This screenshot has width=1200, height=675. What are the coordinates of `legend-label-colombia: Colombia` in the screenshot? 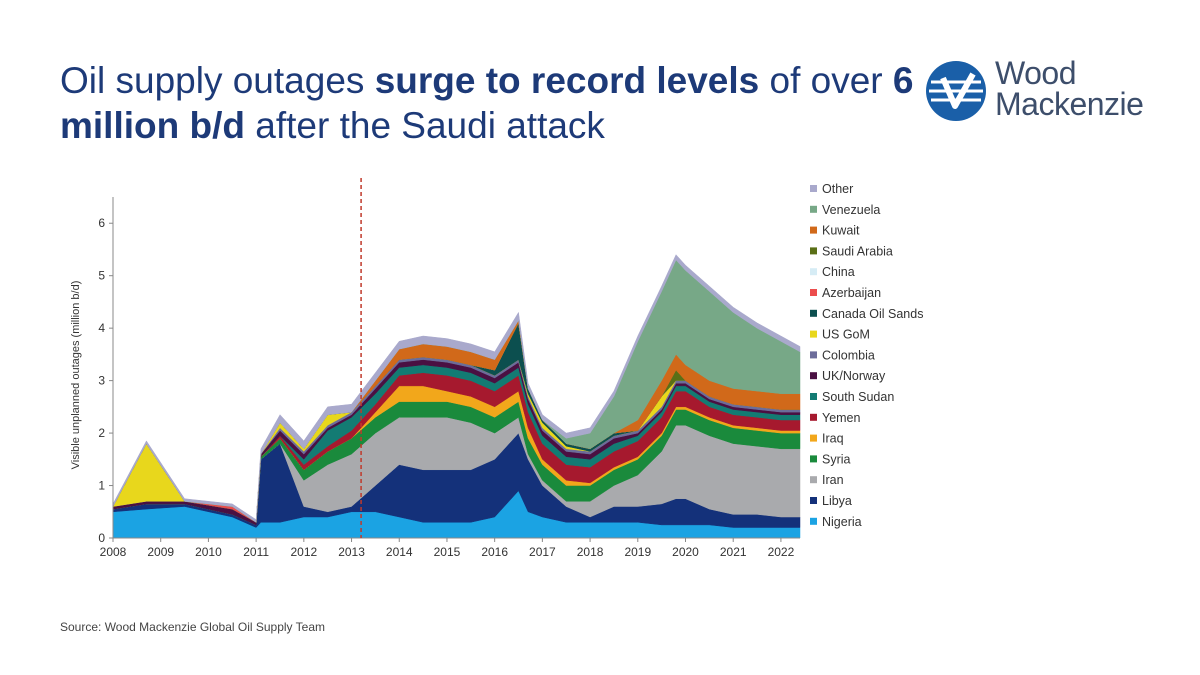 It's located at (848, 355).